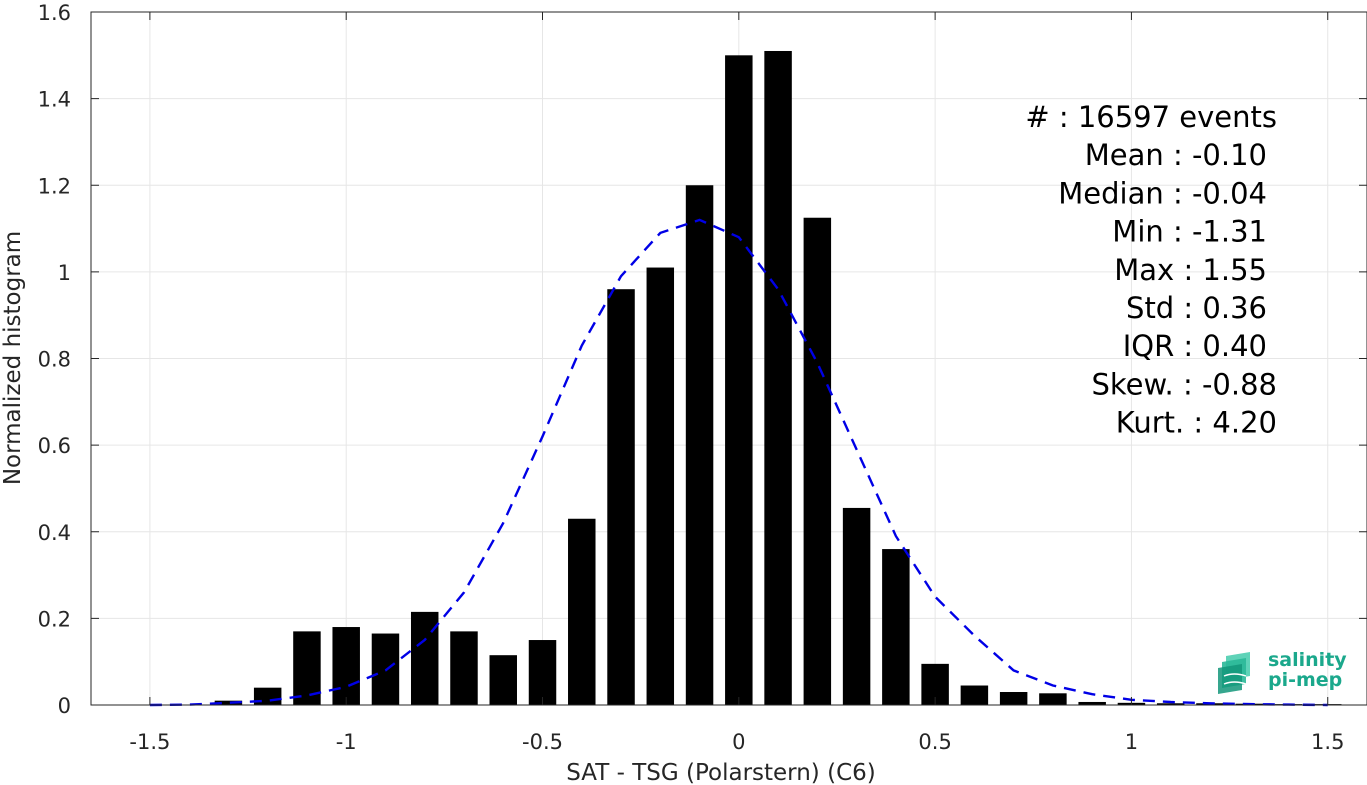 This screenshot has height=785, width=1367. Describe the element at coordinates (54, 186) in the screenshot. I see `y-tick-label: 1.2` at that location.